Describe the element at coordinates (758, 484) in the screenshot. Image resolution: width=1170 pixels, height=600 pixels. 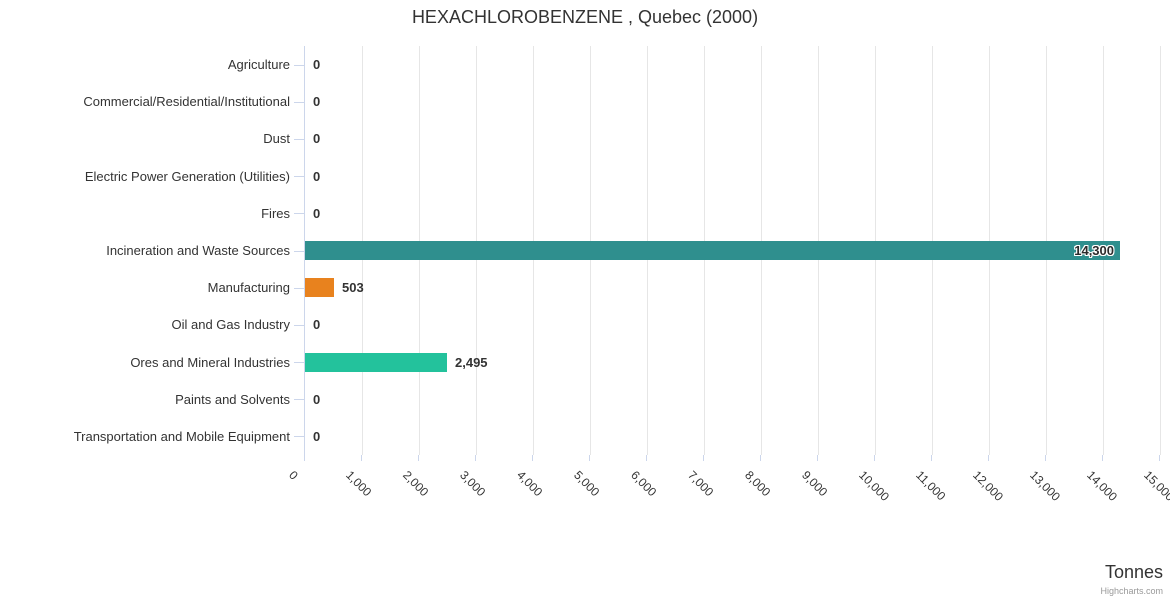
I see `value-axis-tick-label: 8,000` at that location.